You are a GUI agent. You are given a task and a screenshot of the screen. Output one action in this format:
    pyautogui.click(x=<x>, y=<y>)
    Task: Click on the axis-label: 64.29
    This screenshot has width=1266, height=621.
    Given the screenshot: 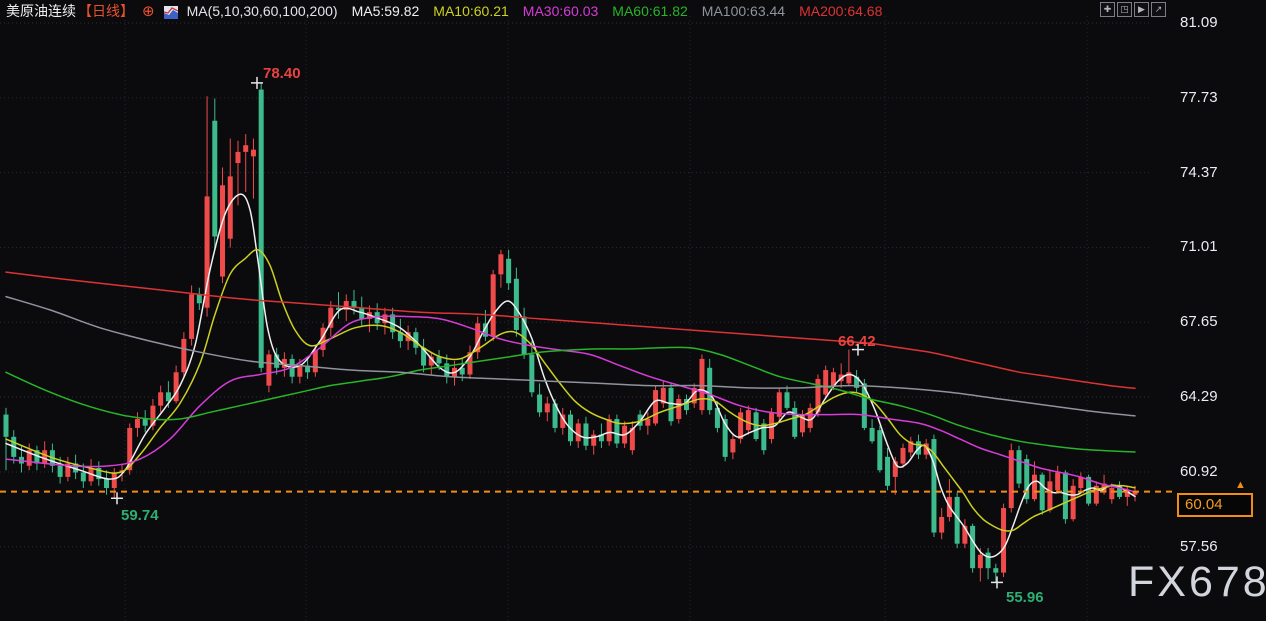 What is the action you would take?
    pyautogui.click(x=1199, y=396)
    